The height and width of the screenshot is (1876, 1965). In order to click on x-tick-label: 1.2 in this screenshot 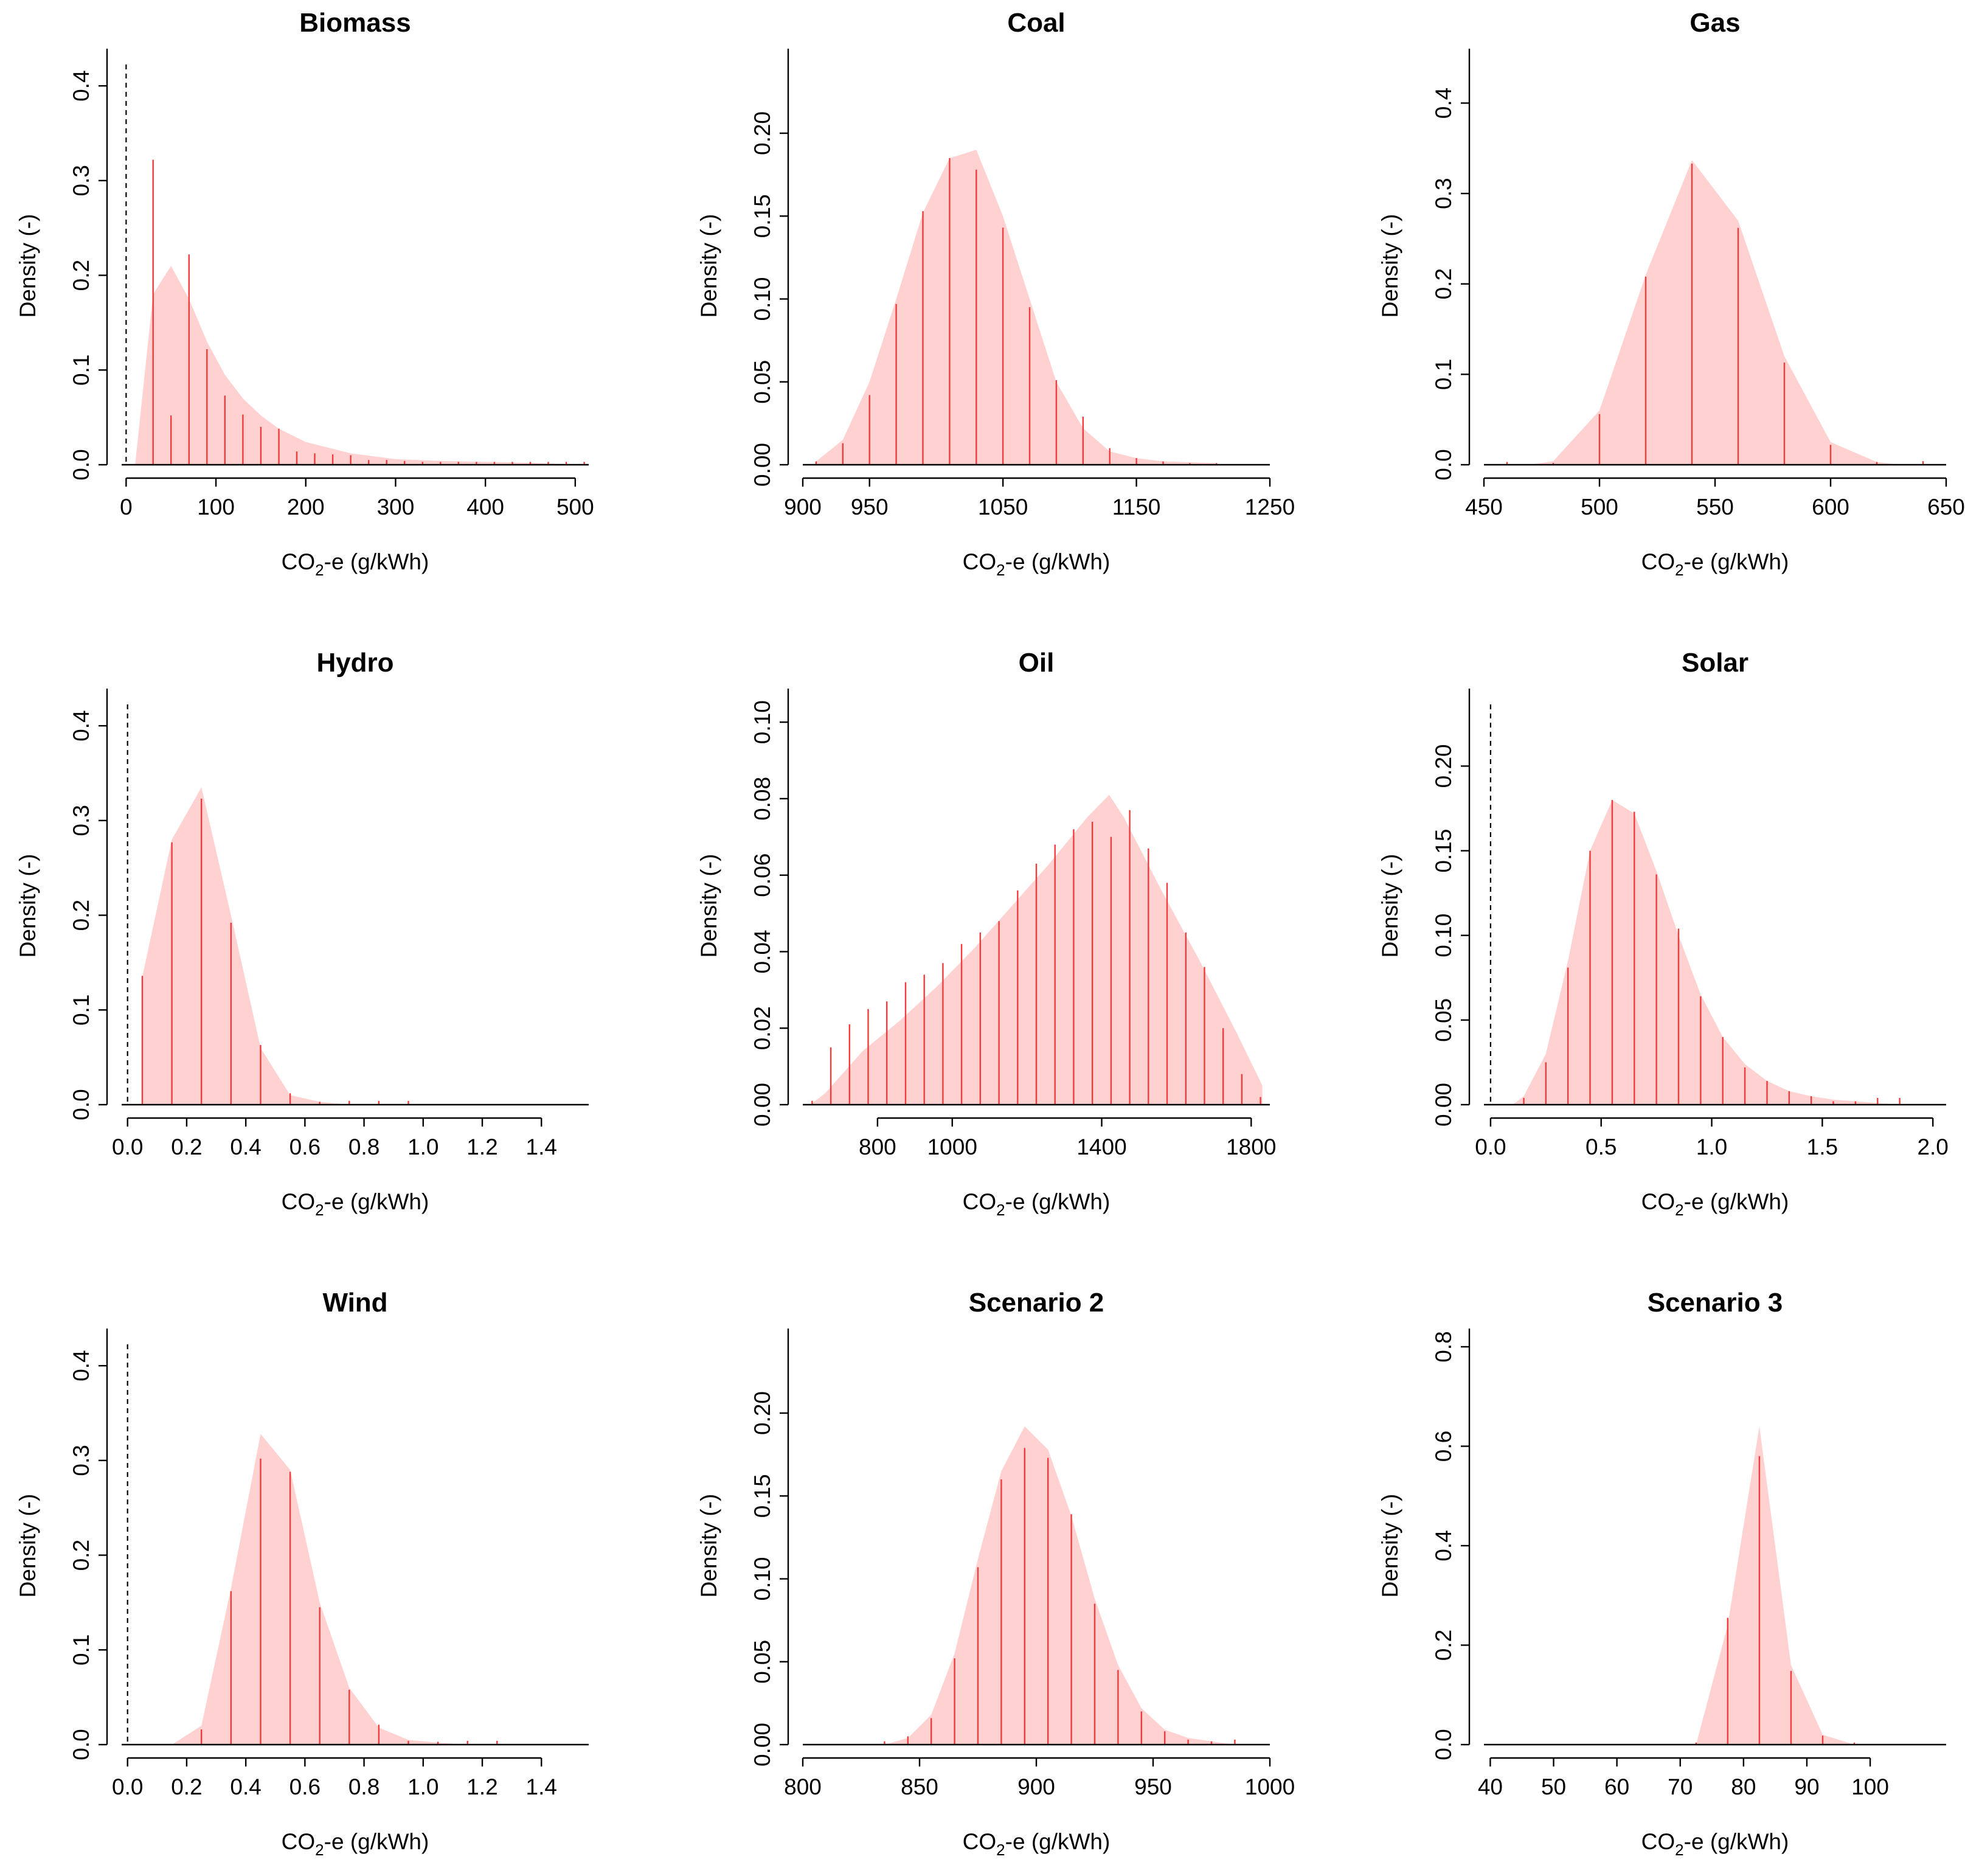, I will do `click(481, 1146)`.